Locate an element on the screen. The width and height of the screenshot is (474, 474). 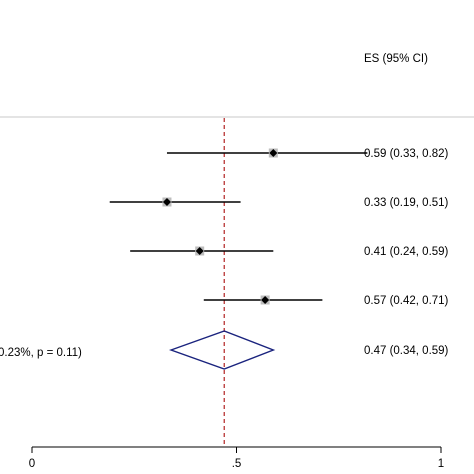
x-tick-label: .5 is located at coordinates (237, 464).